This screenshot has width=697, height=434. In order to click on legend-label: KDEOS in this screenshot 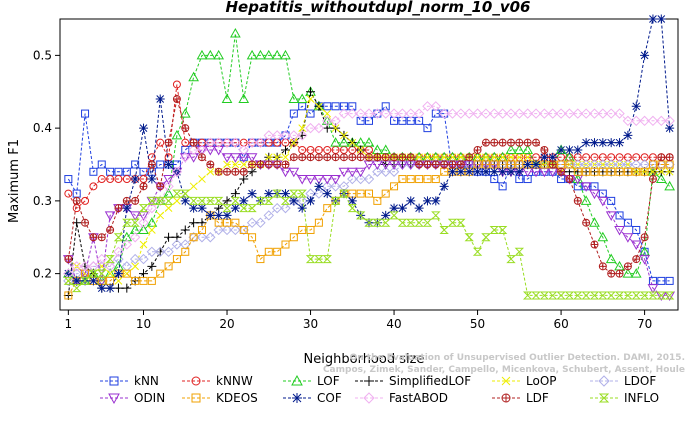, I will do `click(237, 398)`.